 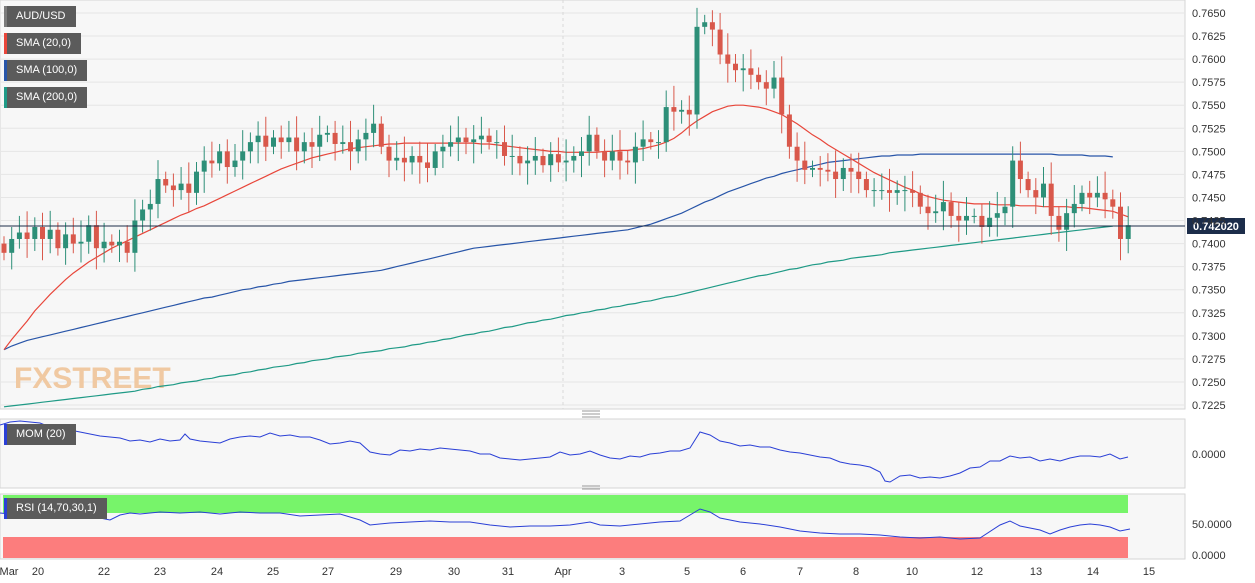 I want to click on y-tick-label: 0.7350, so click(x=1209, y=291).